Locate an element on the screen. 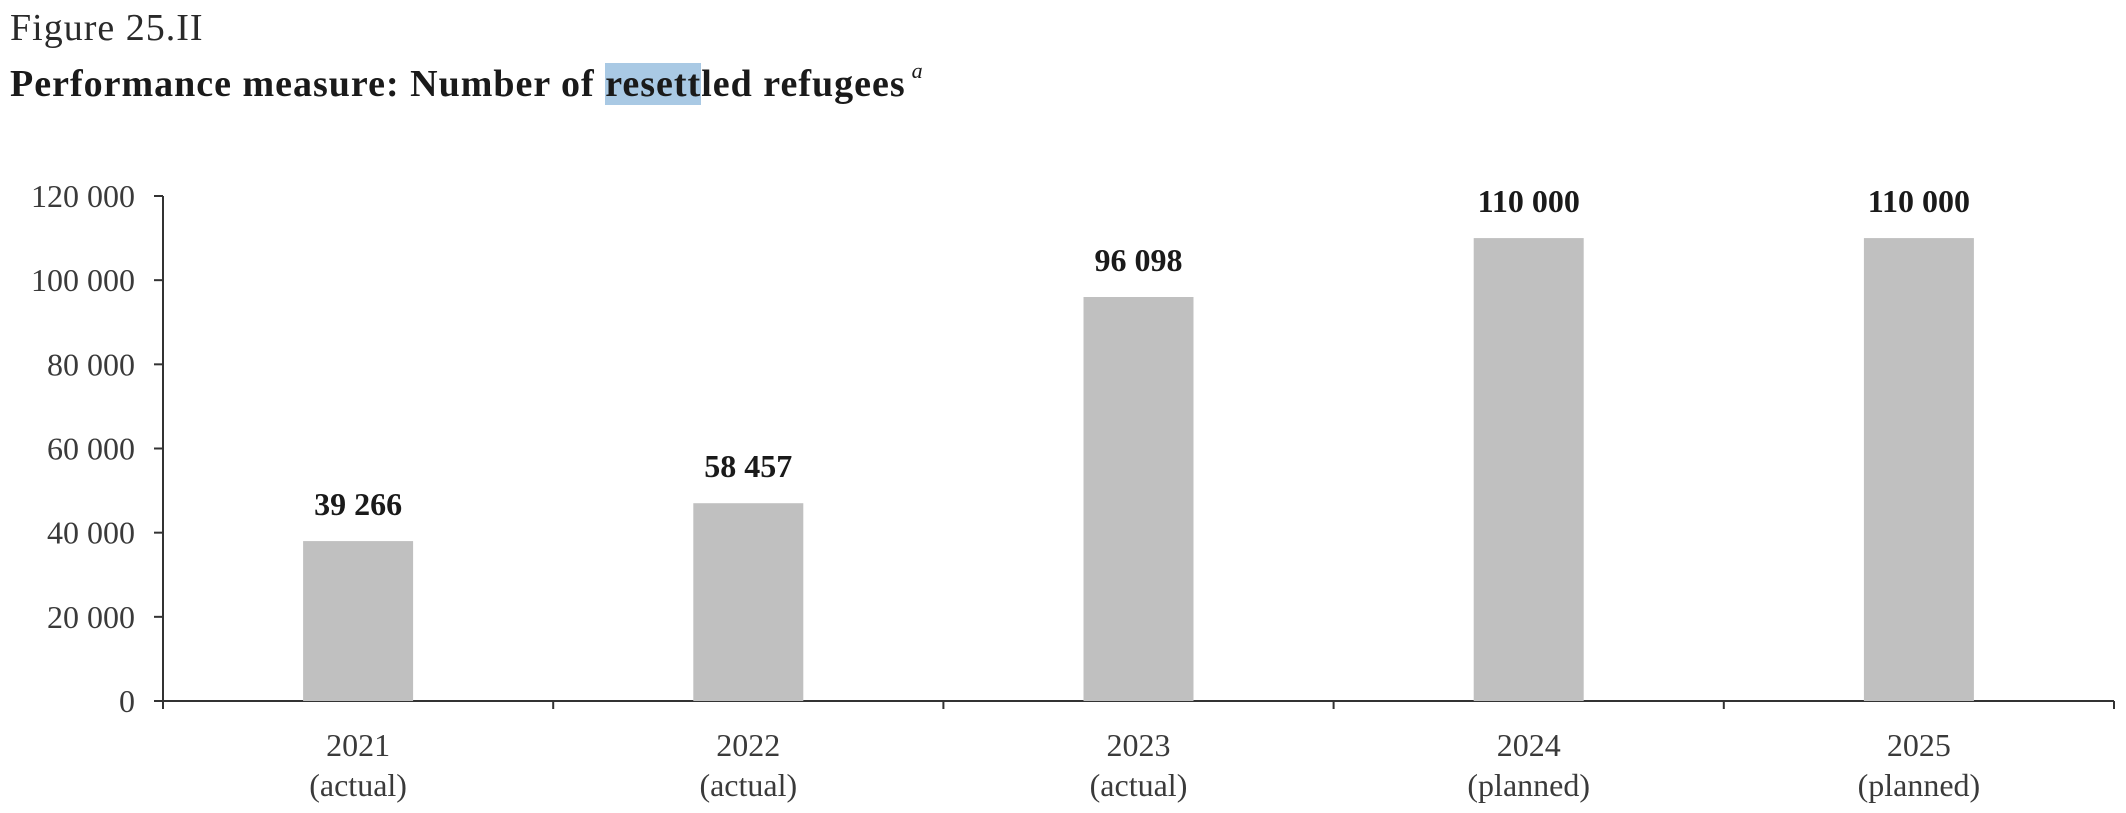 This screenshot has width=2126, height=813. x-category-year-label: 2025 is located at coordinates (1919, 745).